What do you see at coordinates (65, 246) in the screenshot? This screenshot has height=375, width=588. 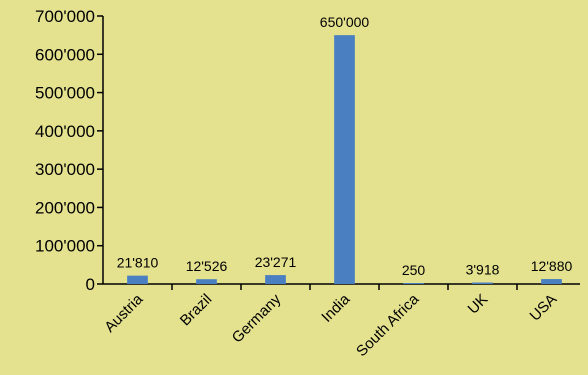 I see `y-tick-label: 100'000` at bounding box center [65, 246].